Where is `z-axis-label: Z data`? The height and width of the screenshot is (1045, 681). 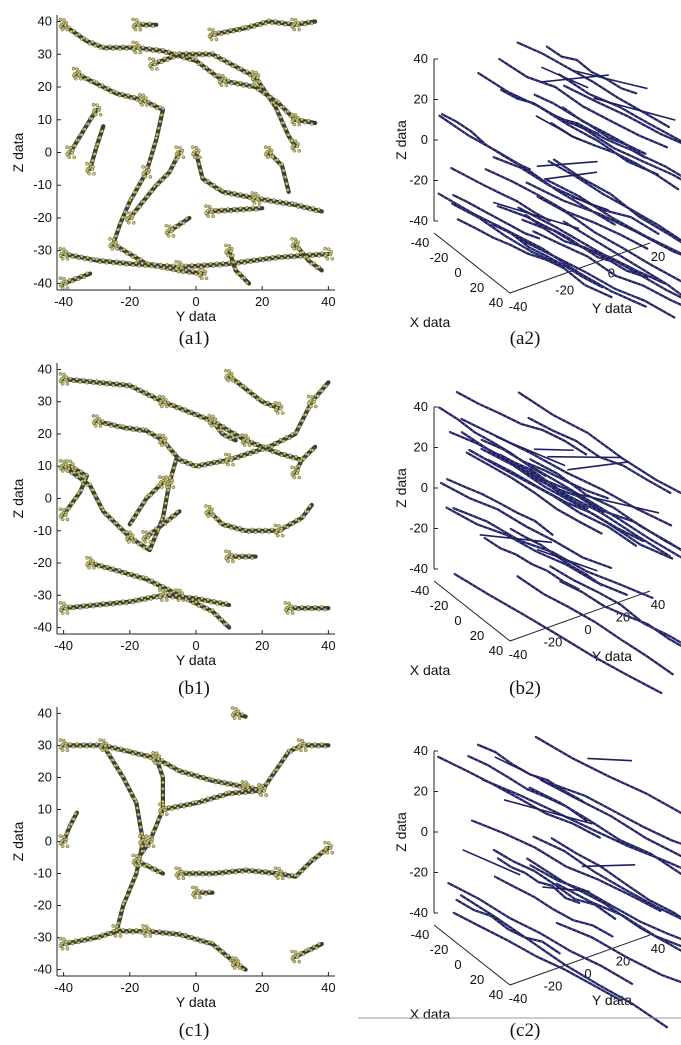
z-axis-label: Z data is located at coordinates (401, 488).